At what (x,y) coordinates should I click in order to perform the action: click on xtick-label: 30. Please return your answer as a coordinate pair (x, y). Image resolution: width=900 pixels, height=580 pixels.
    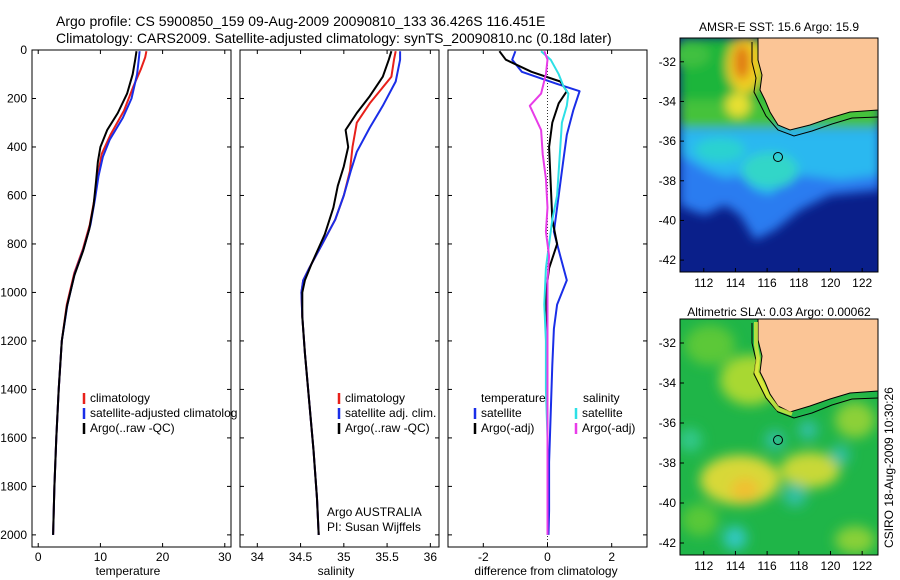
    Looking at the image, I should click on (225, 557).